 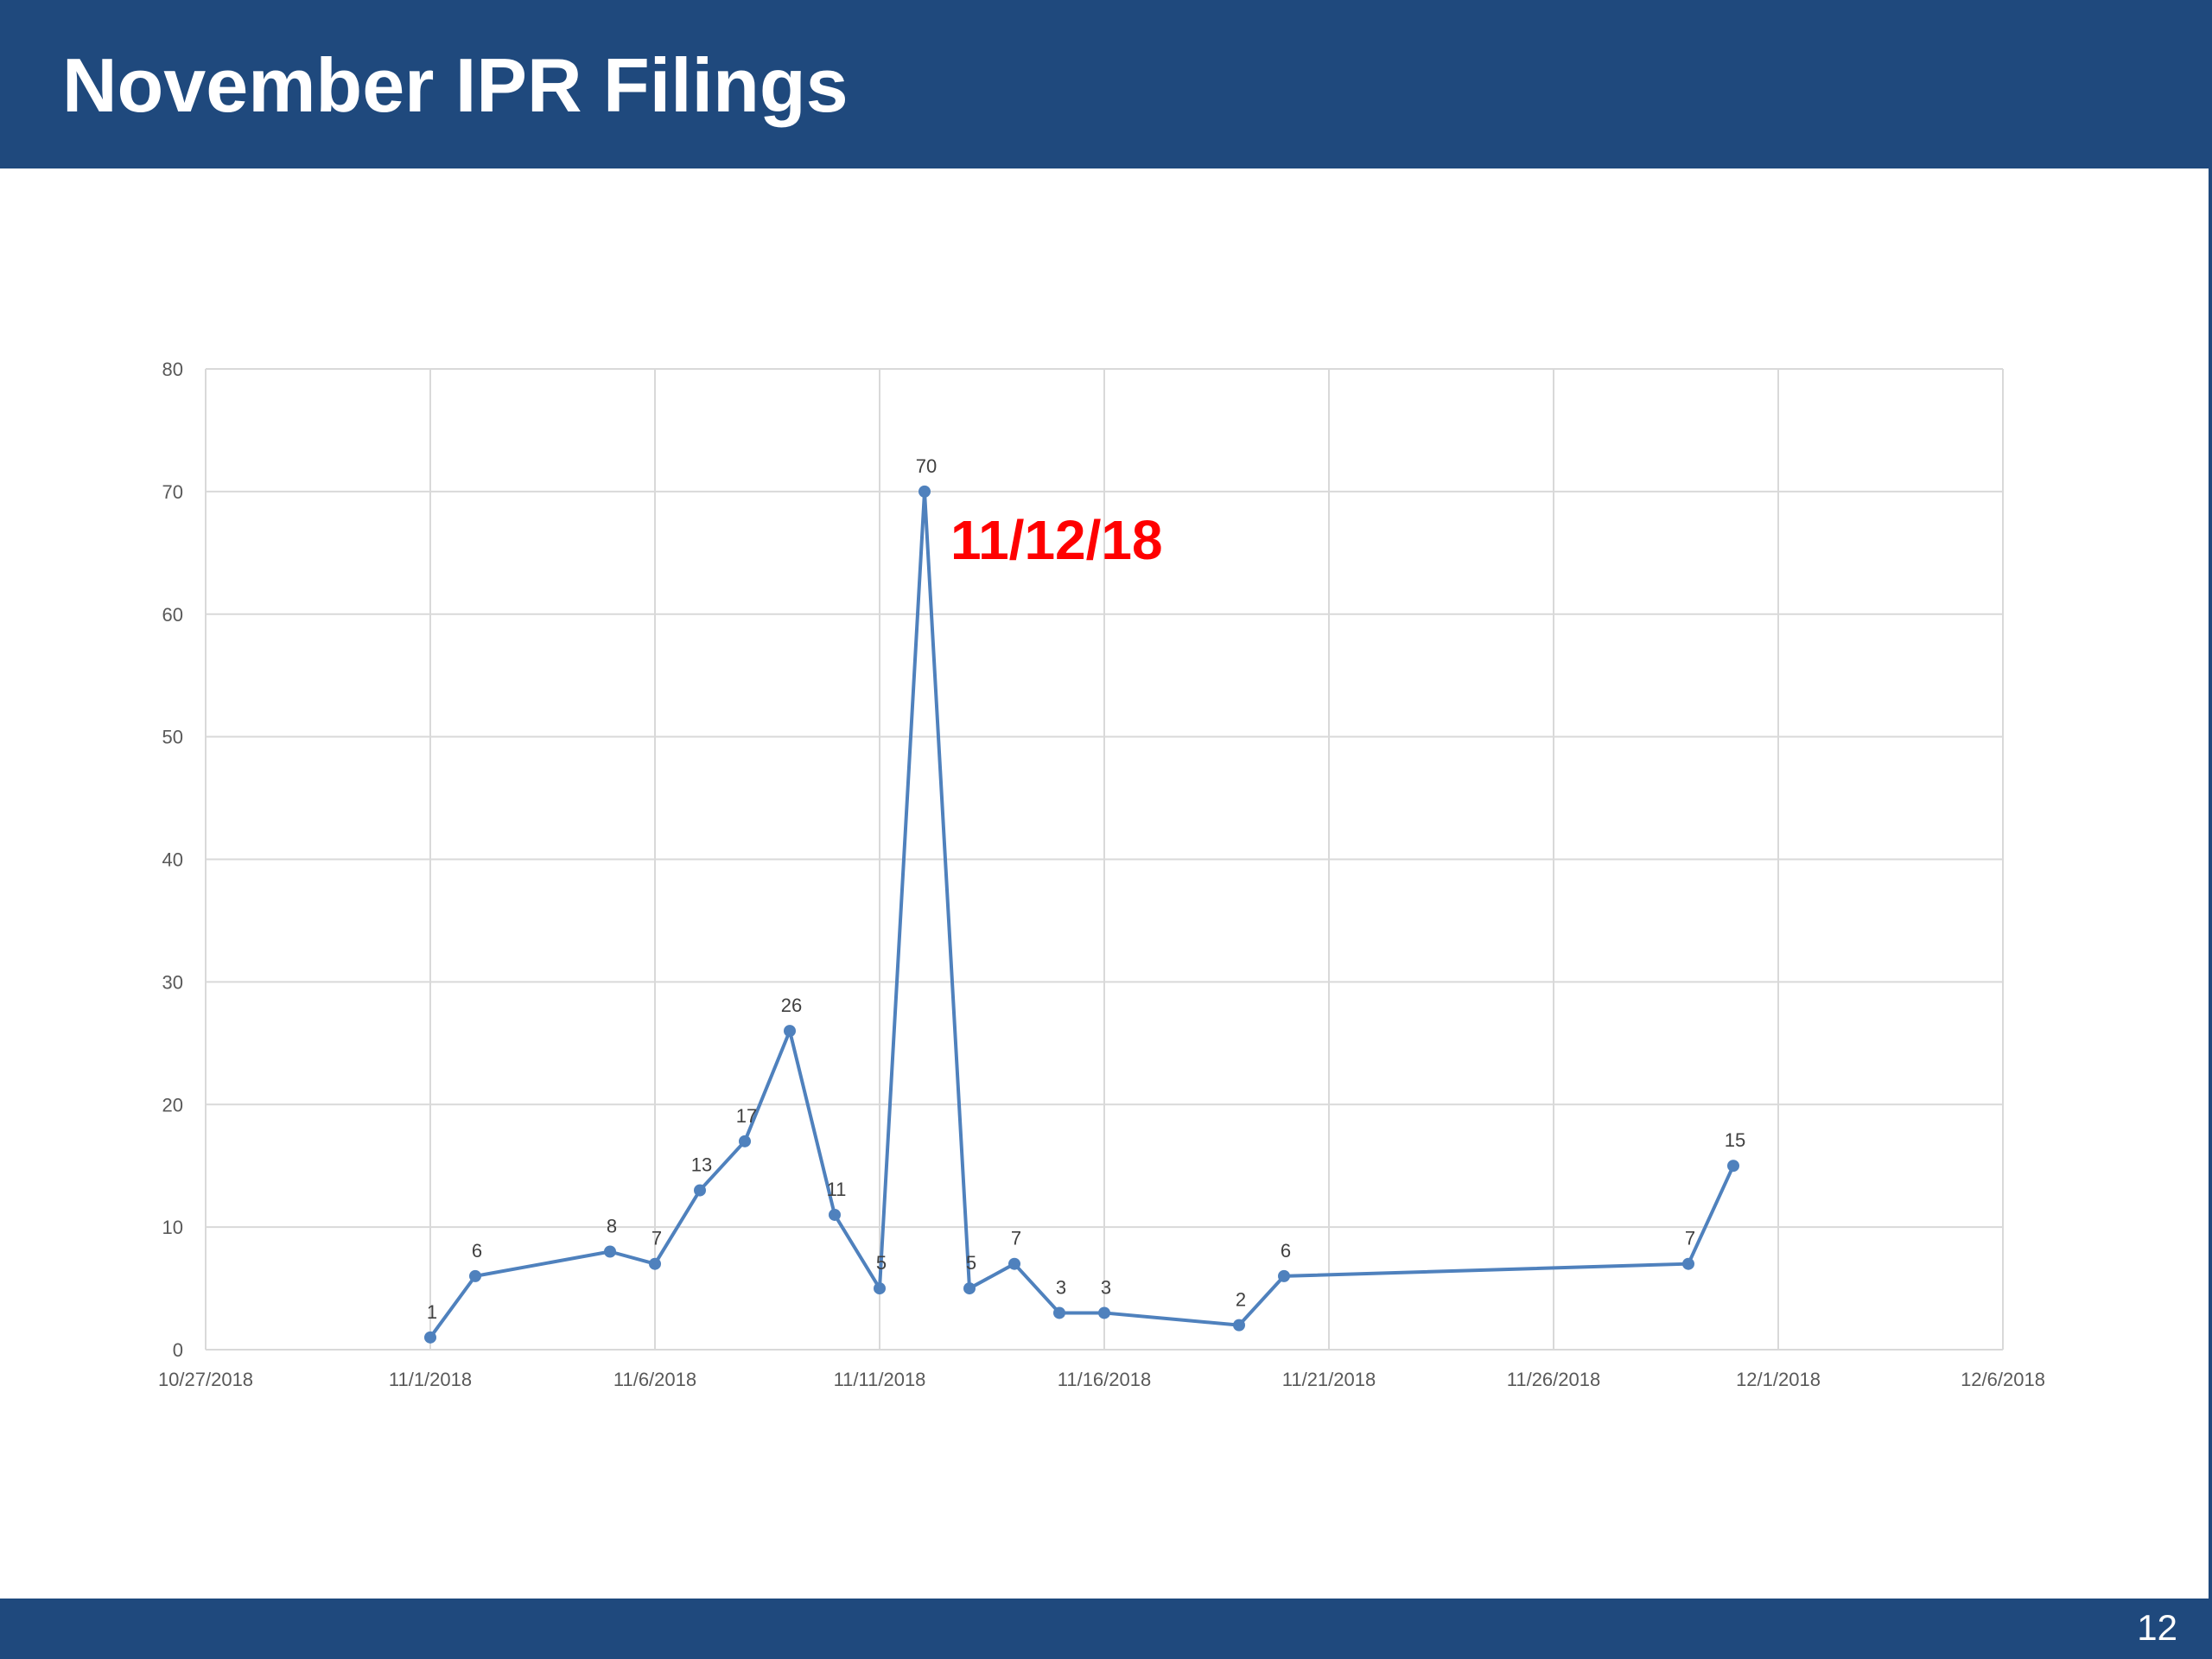 What do you see at coordinates (612, 1226) in the screenshot?
I see `data-label: 8` at bounding box center [612, 1226].